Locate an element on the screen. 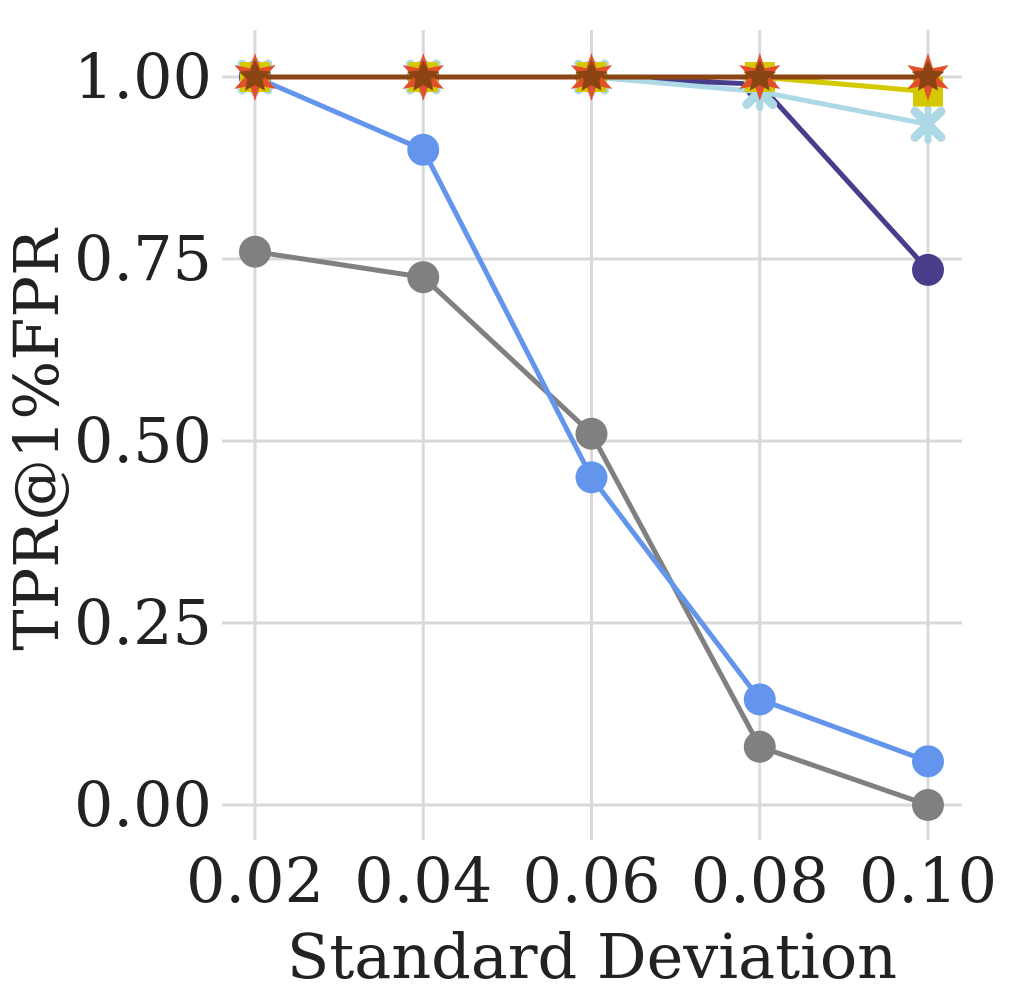  y-tick-label: 0.25 is located at coordinates (143, 622).